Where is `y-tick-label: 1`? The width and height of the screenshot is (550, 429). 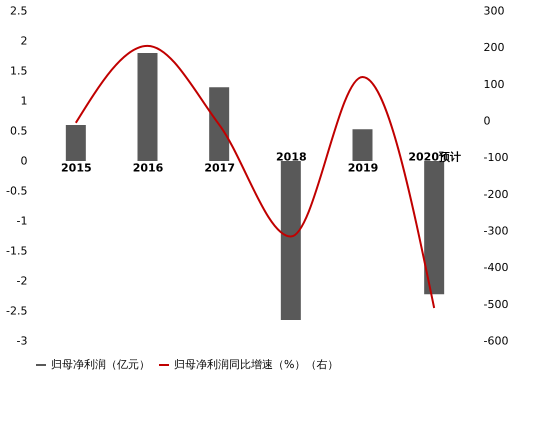
y-tick-label: 1 is located at coordinates (24, 101).